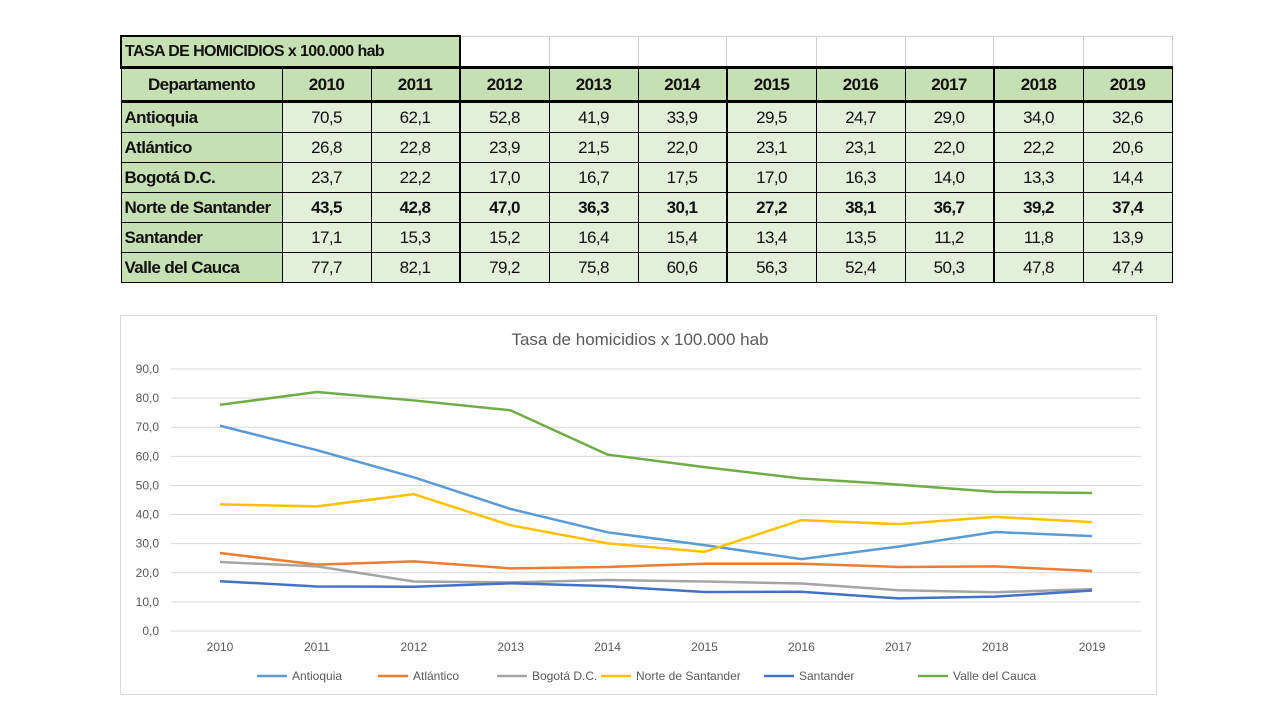  I want to click on rate-cell: 23,7, so click(326, 177).